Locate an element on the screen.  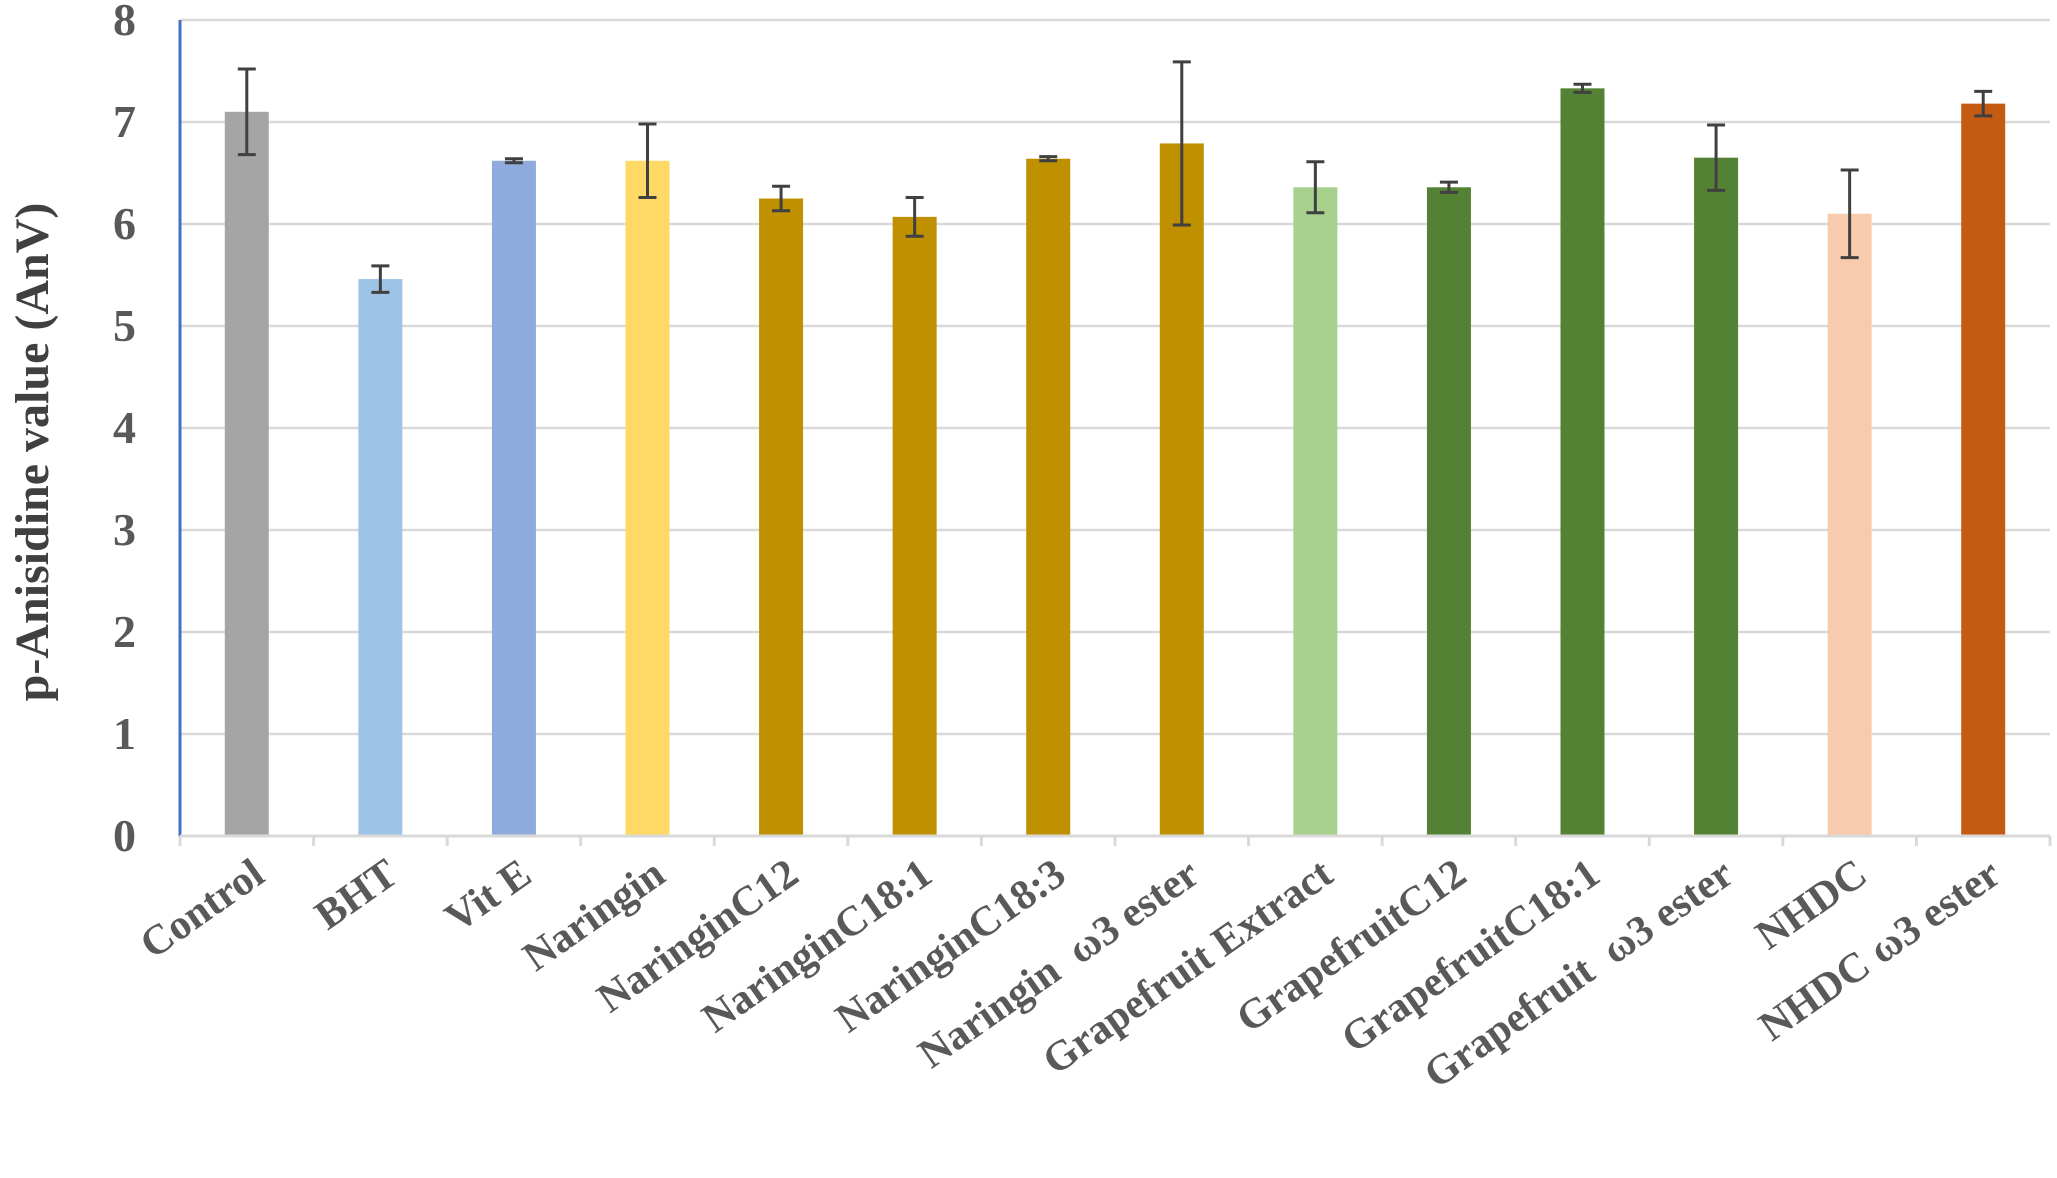
y-axis-title: p-Anisidine value (AnV) is located at coordinates (32, 452).